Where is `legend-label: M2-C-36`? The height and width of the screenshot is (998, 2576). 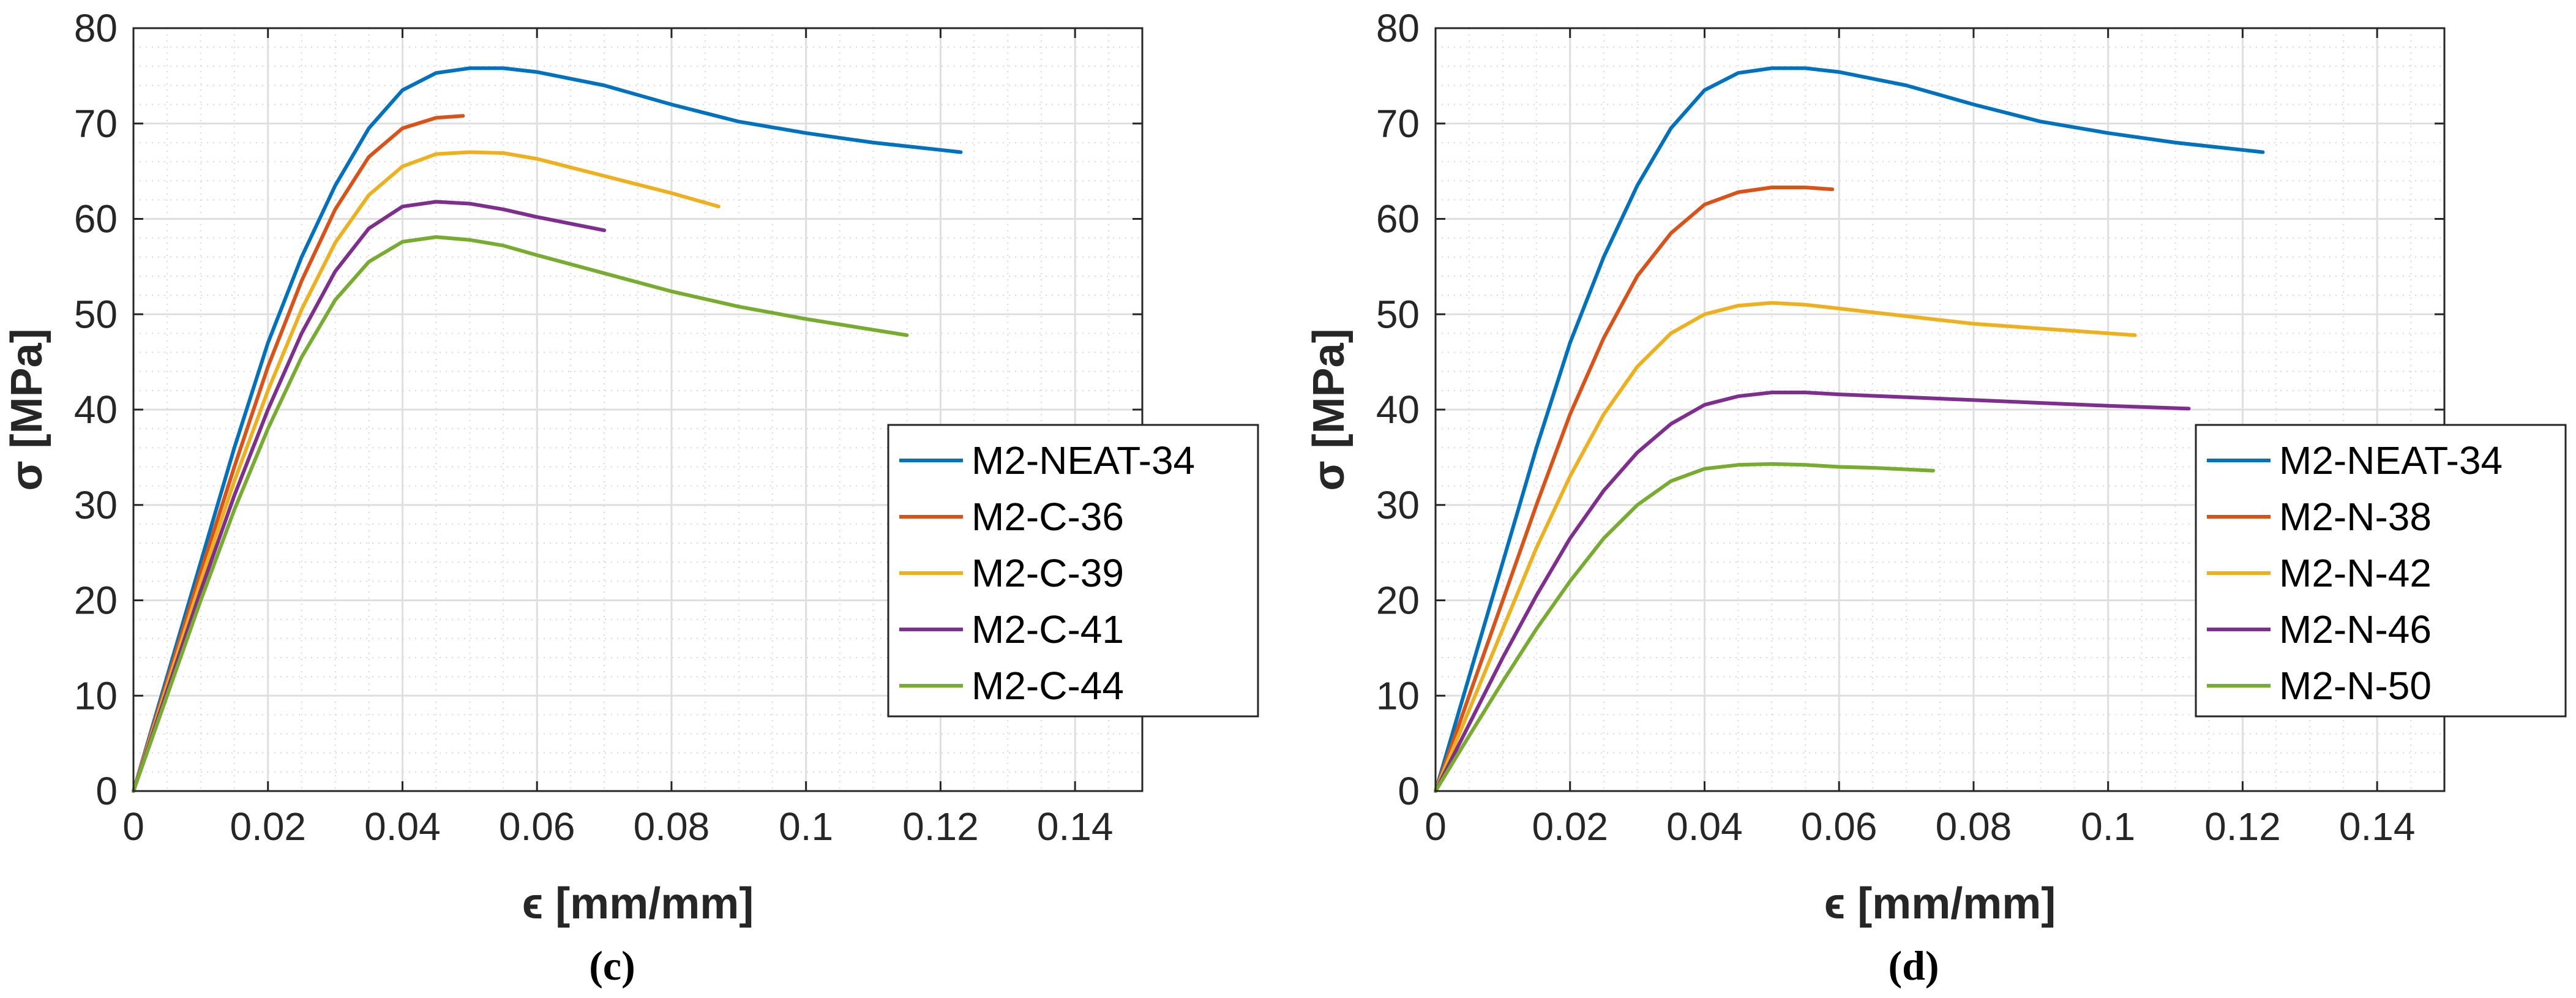 legend-label: M2-C-36 is located at coordinates (1048, 517).